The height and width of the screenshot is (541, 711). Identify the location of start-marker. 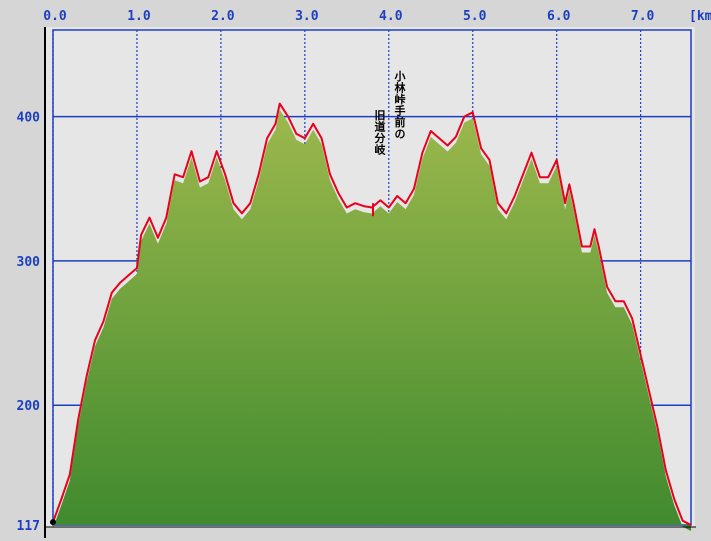
(53, 522).